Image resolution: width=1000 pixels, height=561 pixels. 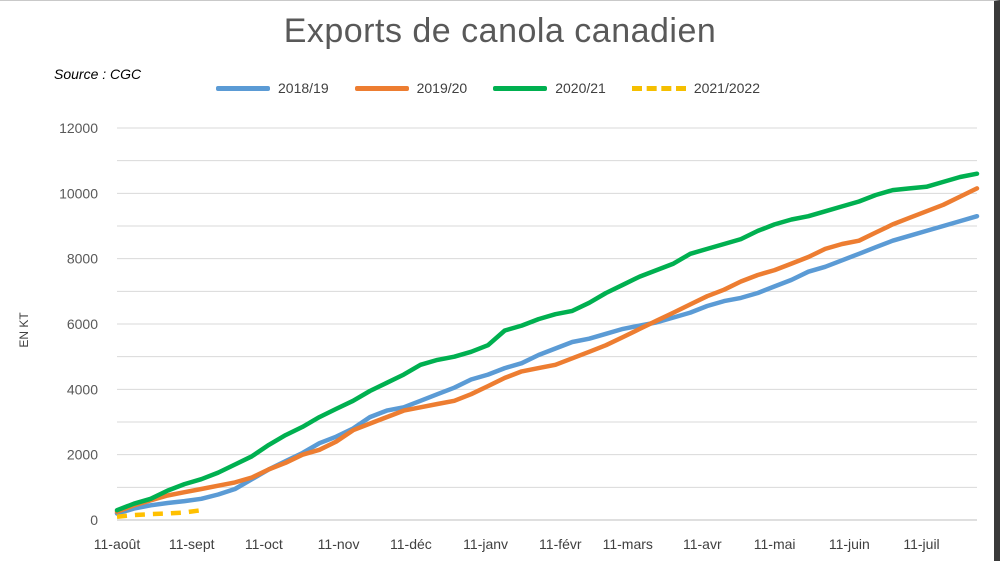 What do you see at coordinates (82, 389) in the screenshot?
I see `y-tick-label: 4000` at bounding box center [82, 389].